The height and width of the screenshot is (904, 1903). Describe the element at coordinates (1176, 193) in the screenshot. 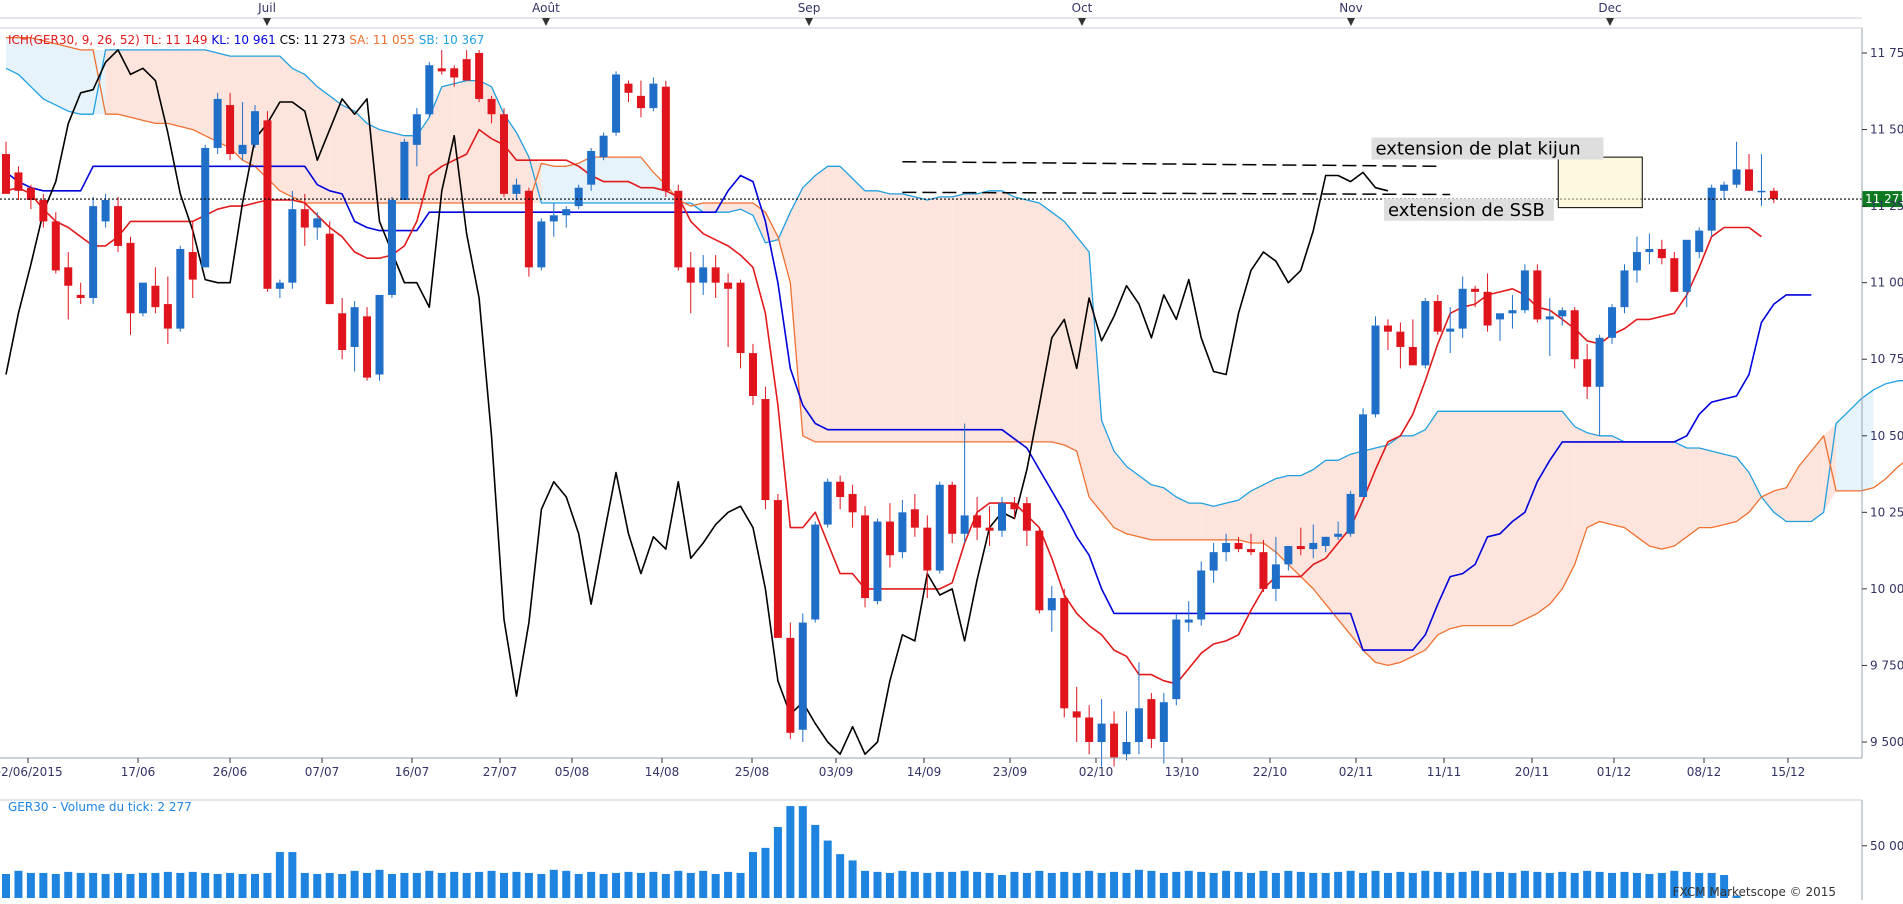

I see `ssb-extension-line` at that location.